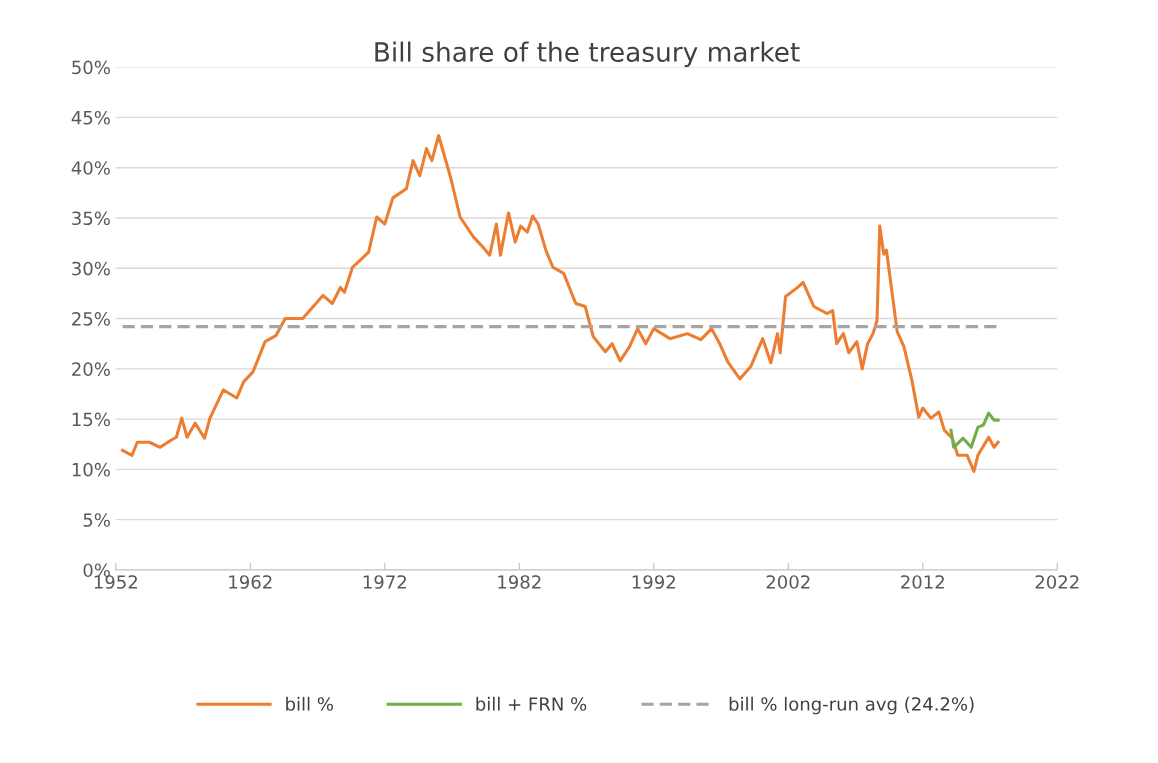 The image size is (1158, 763). Describe the element at coordinates (96, 520) in the screenshot. I see `y-tick-label: 5%` at that location.